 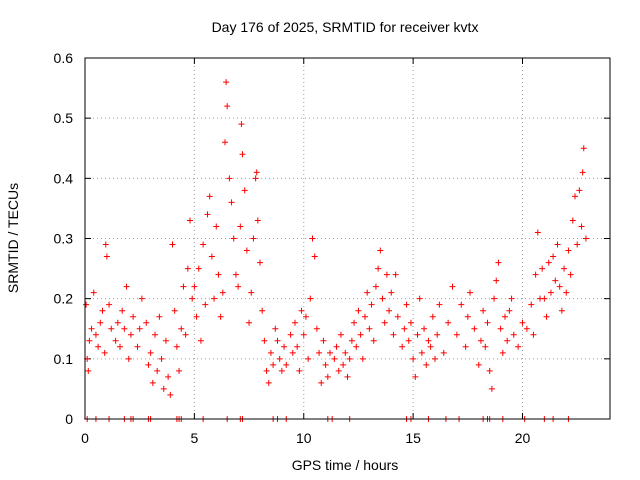 What do you see at coordinates (523, 438) in the screenshot?
I see `x-tick-label: 20` at bounding box center [523, 438].